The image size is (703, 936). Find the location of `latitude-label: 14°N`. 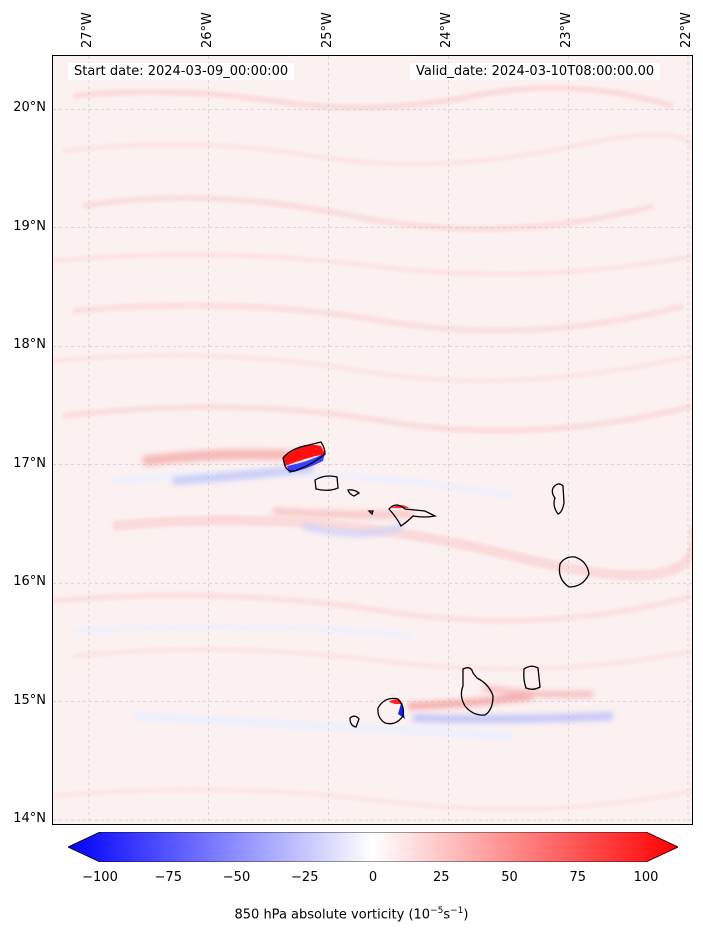

latitude-label: 14°N is located at coordinates (29, 819).